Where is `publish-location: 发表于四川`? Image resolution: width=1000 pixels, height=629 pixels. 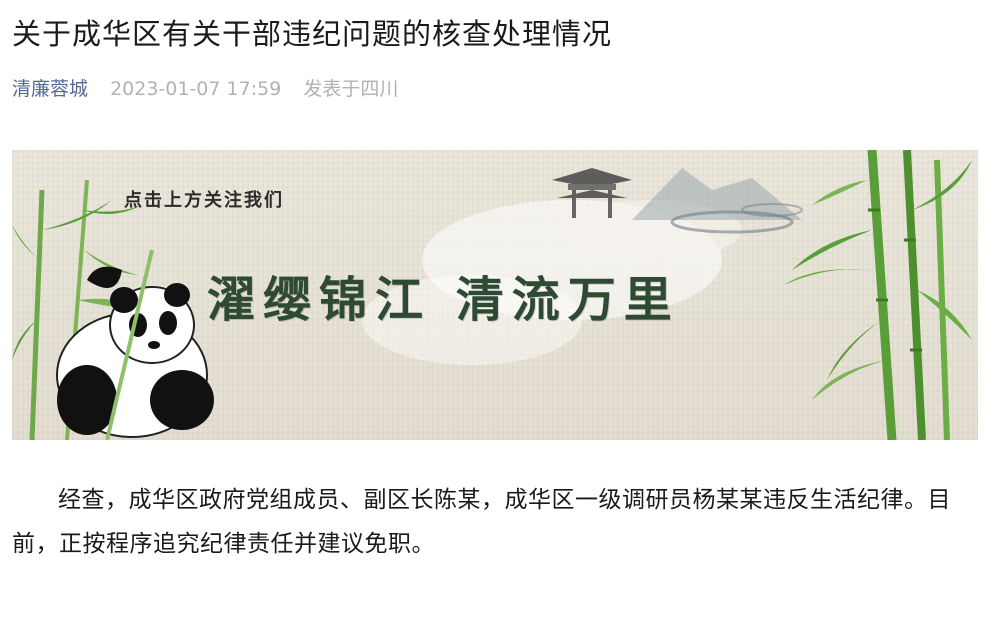
publish-location: 发表于四川 is located at coordinates (351, 89).